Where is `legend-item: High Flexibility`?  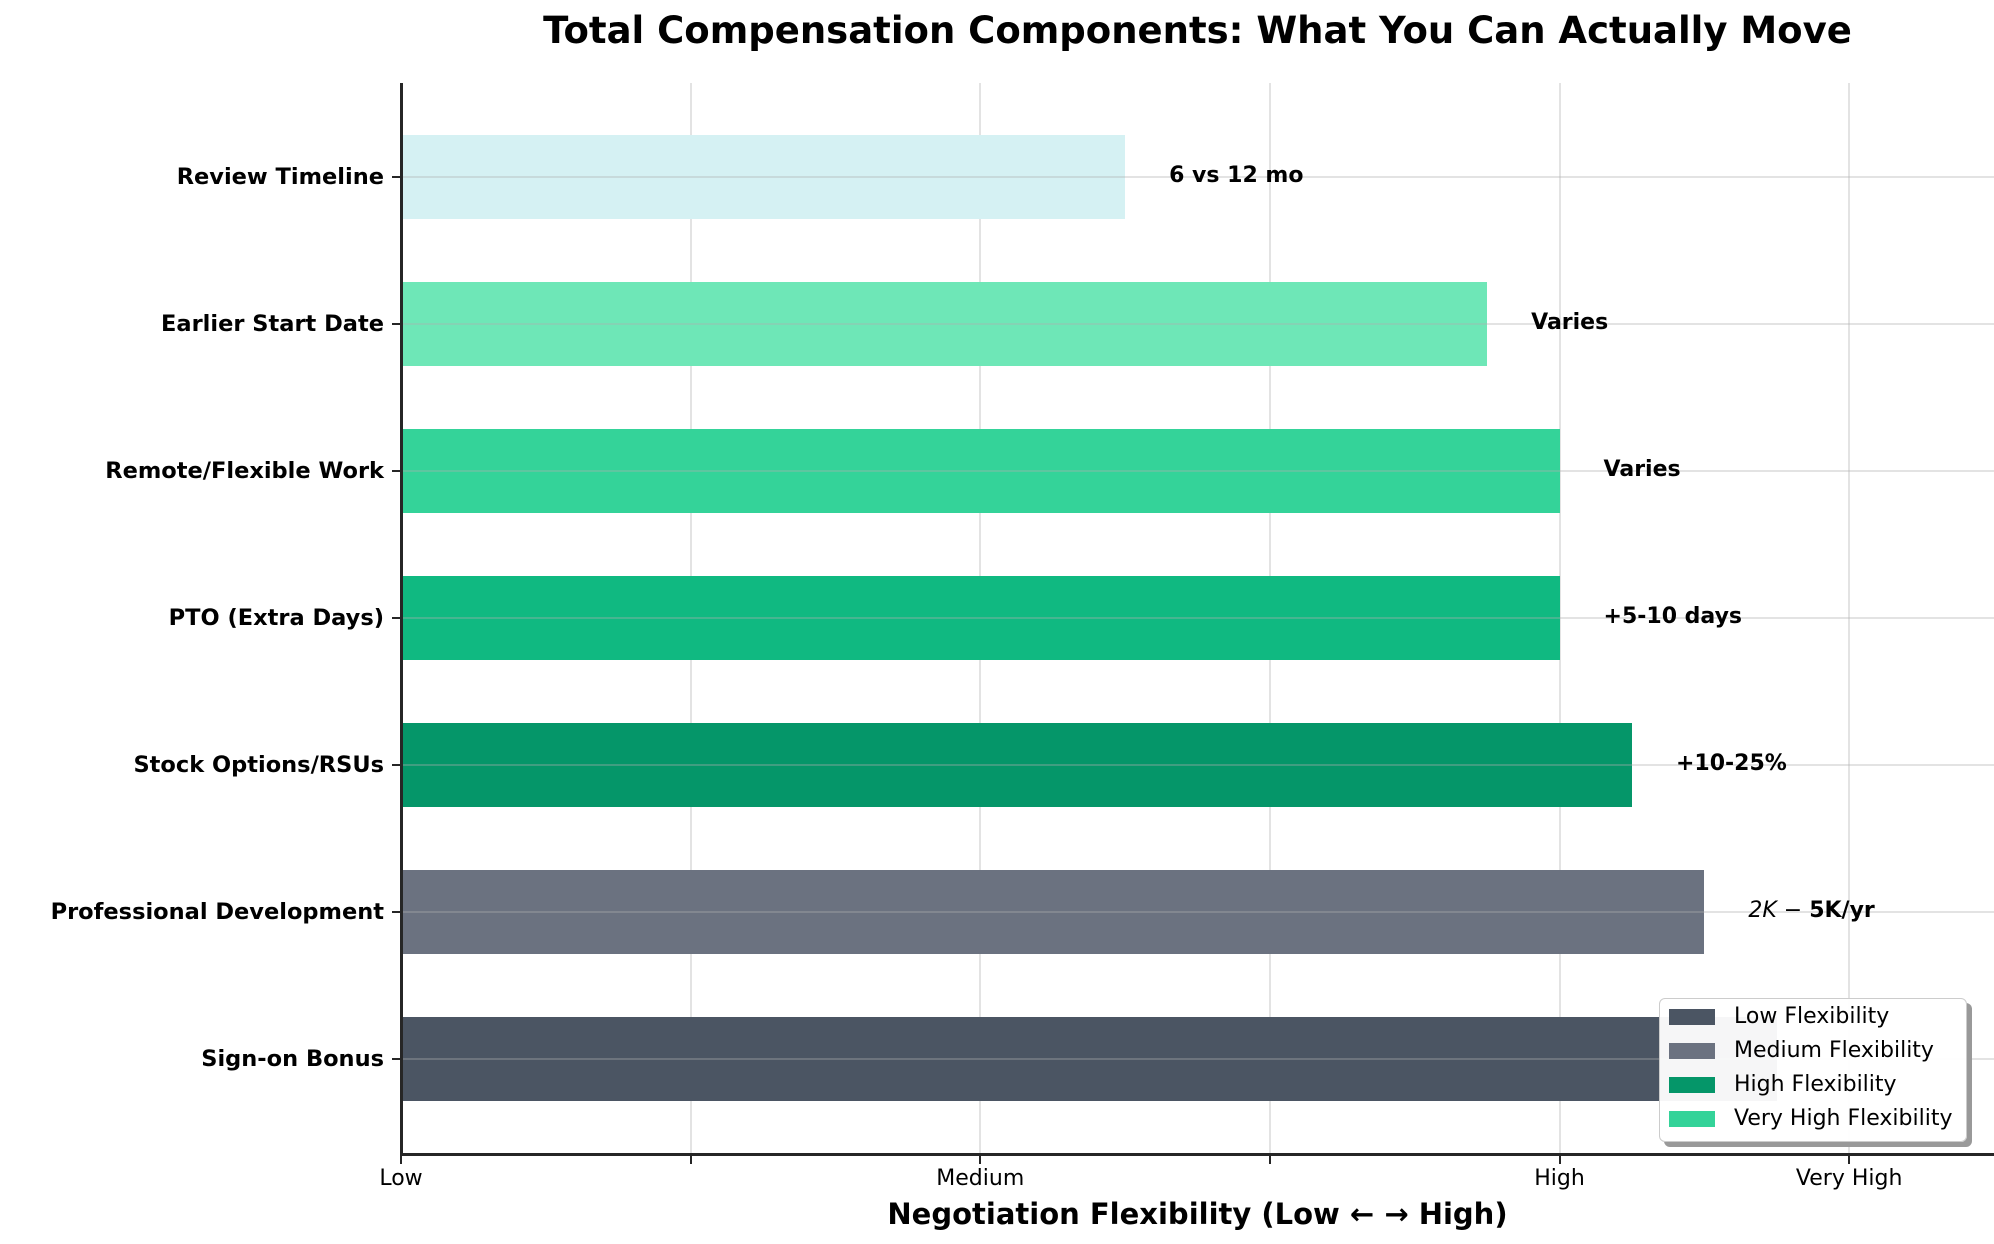 legend-item: High Flexibility is located at coordinates (1783, 1085).